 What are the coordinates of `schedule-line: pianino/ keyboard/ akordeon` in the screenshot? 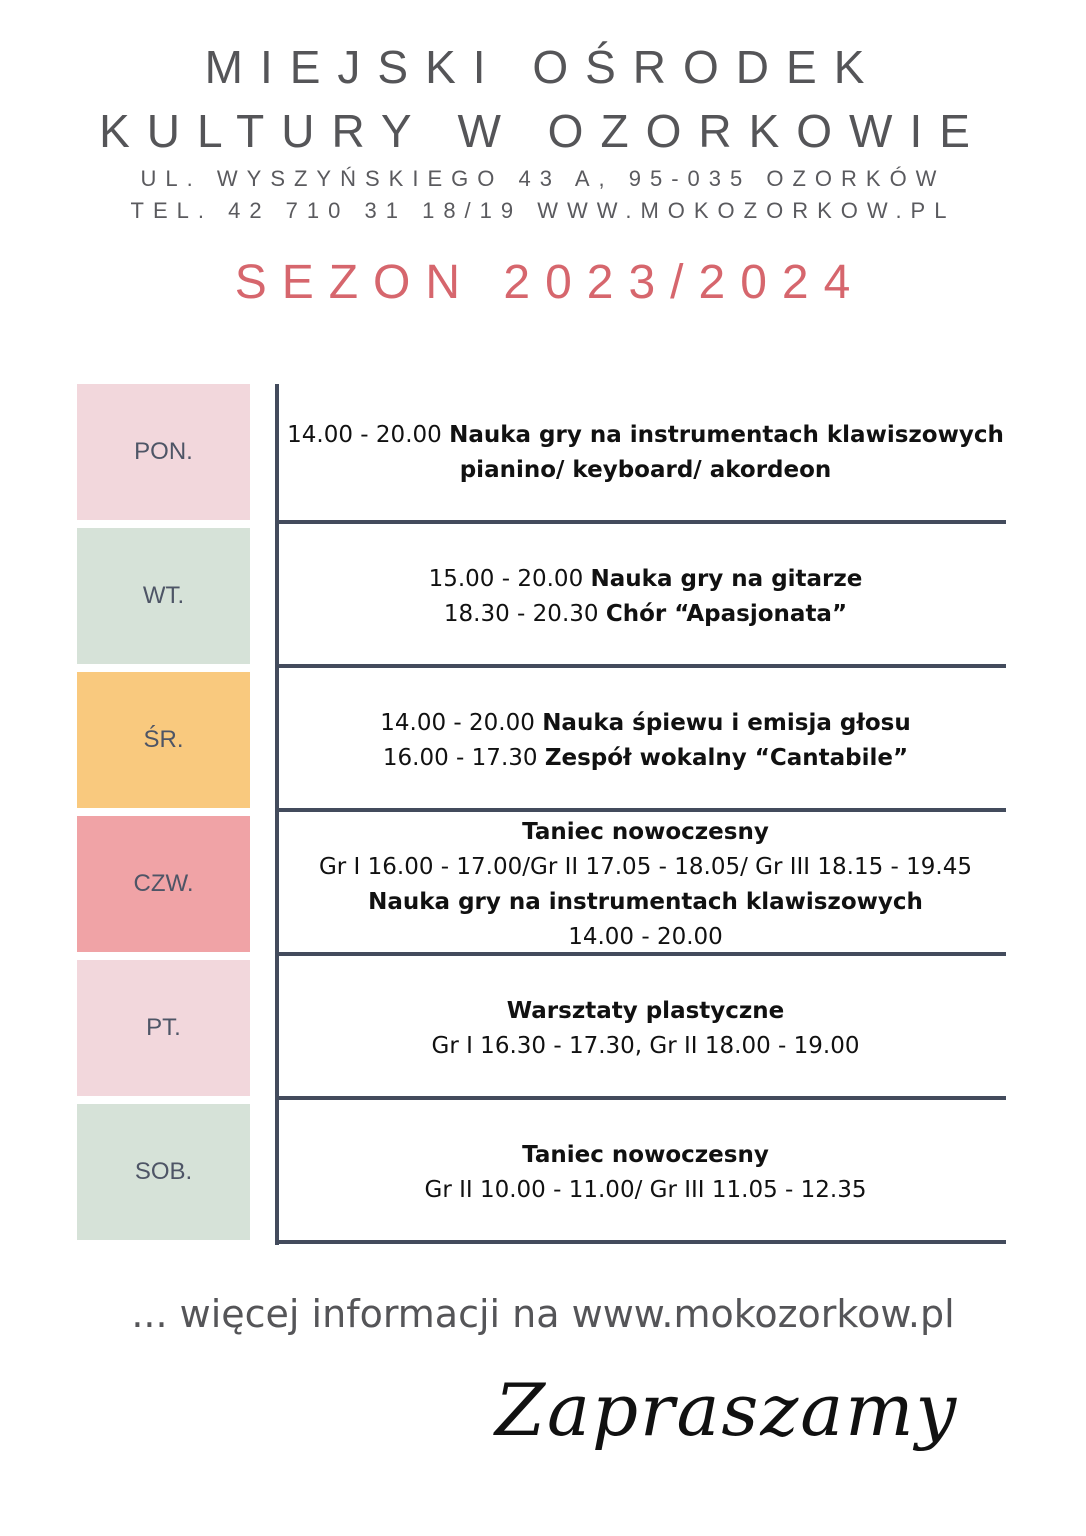 It's located at (646, 470).